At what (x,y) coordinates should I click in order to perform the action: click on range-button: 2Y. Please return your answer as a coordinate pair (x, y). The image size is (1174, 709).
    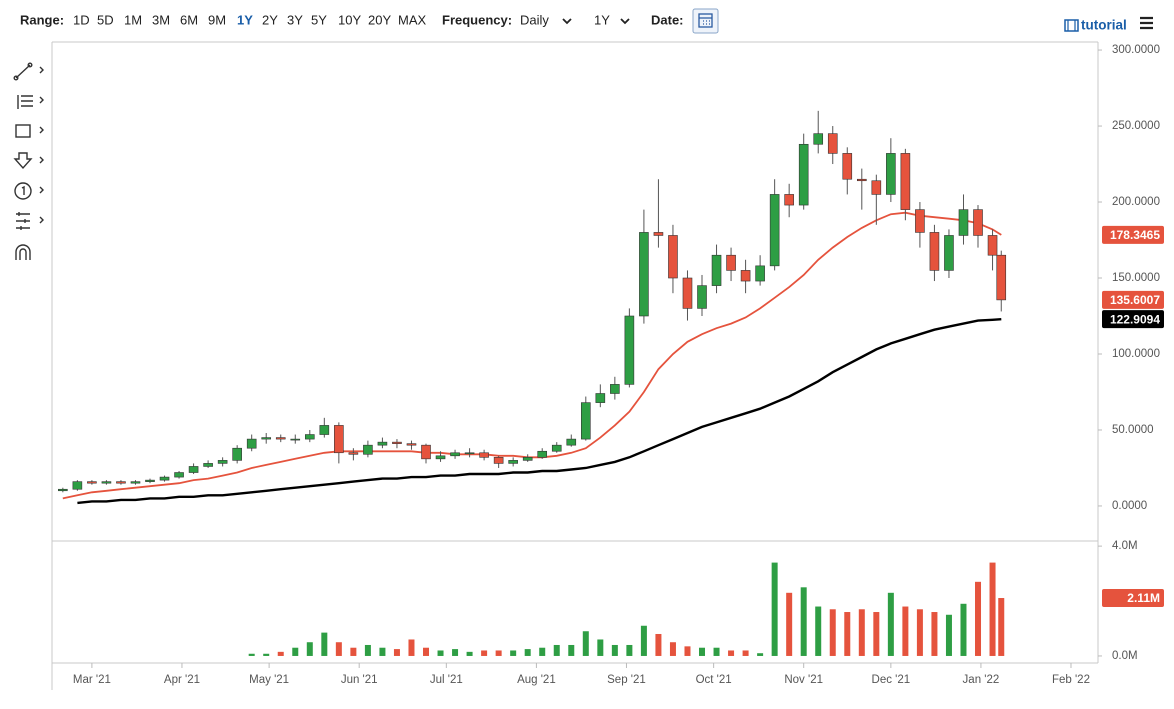
    Looking at the image, I should click on (270, 19).